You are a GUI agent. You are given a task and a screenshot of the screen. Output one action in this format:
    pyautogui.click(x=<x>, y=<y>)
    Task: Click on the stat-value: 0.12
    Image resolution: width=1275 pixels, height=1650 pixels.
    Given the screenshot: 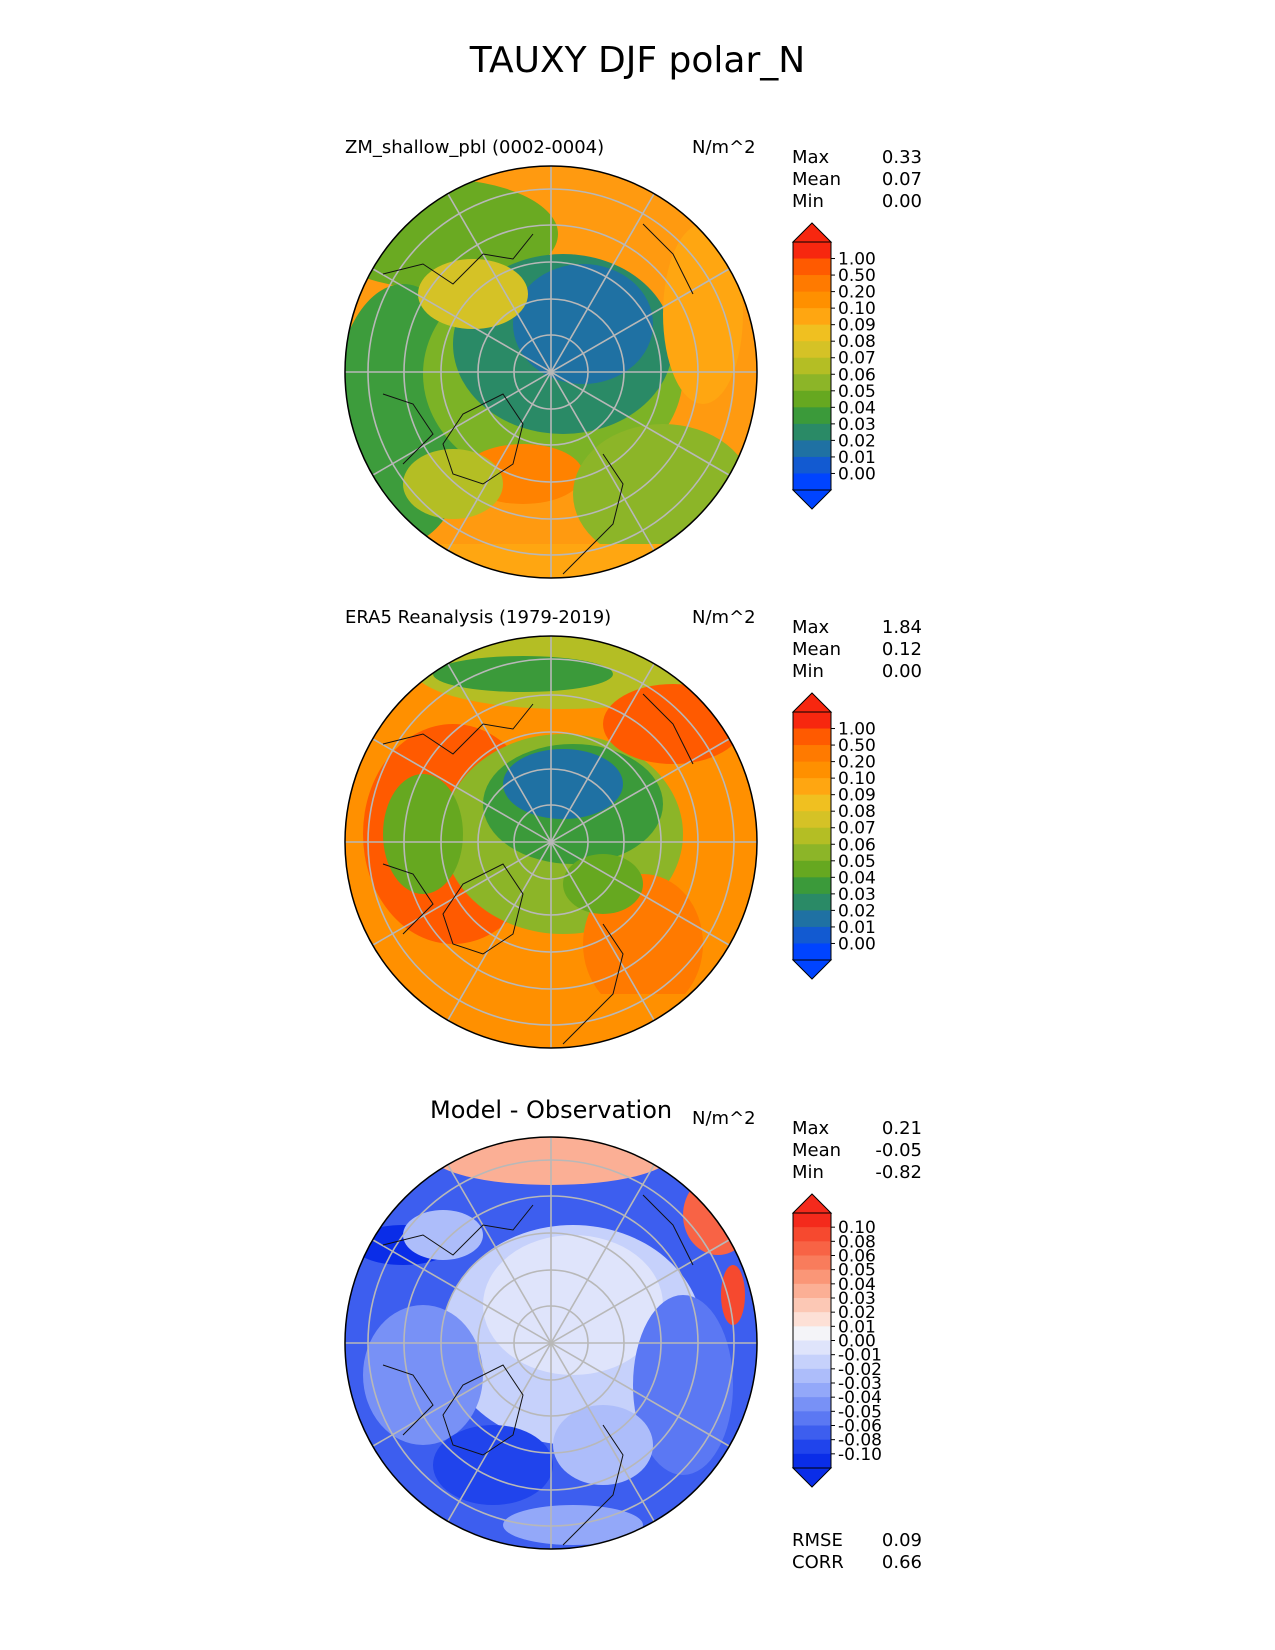 What is the action you would take?
    pyautogui.click(x=901, y=649)
    